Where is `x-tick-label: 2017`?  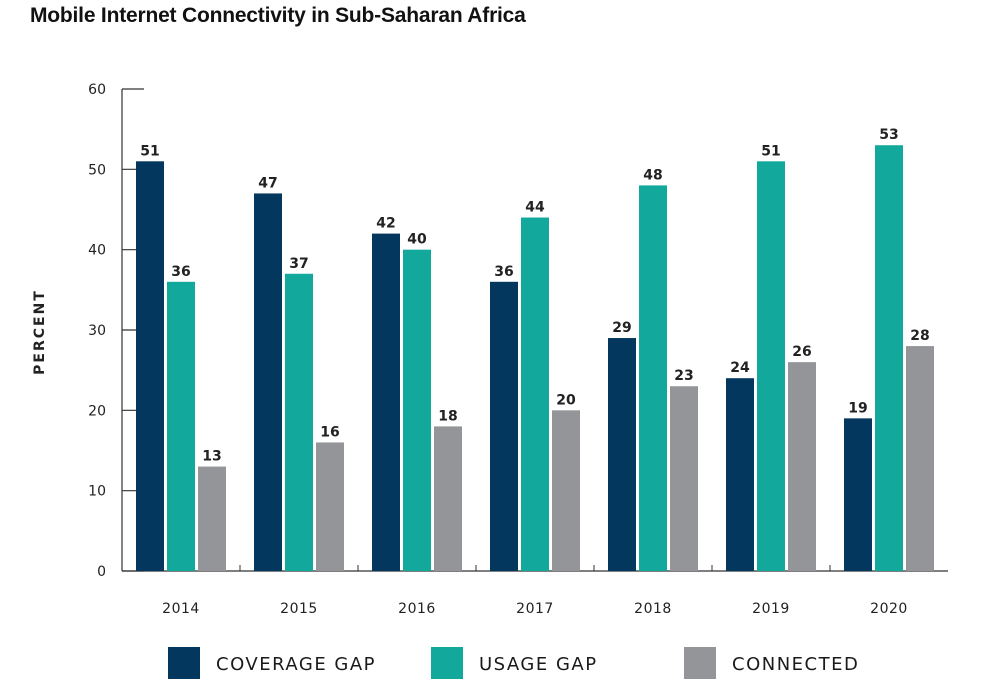
x-tick-label: 2017 is located at coordinates (535, 609).